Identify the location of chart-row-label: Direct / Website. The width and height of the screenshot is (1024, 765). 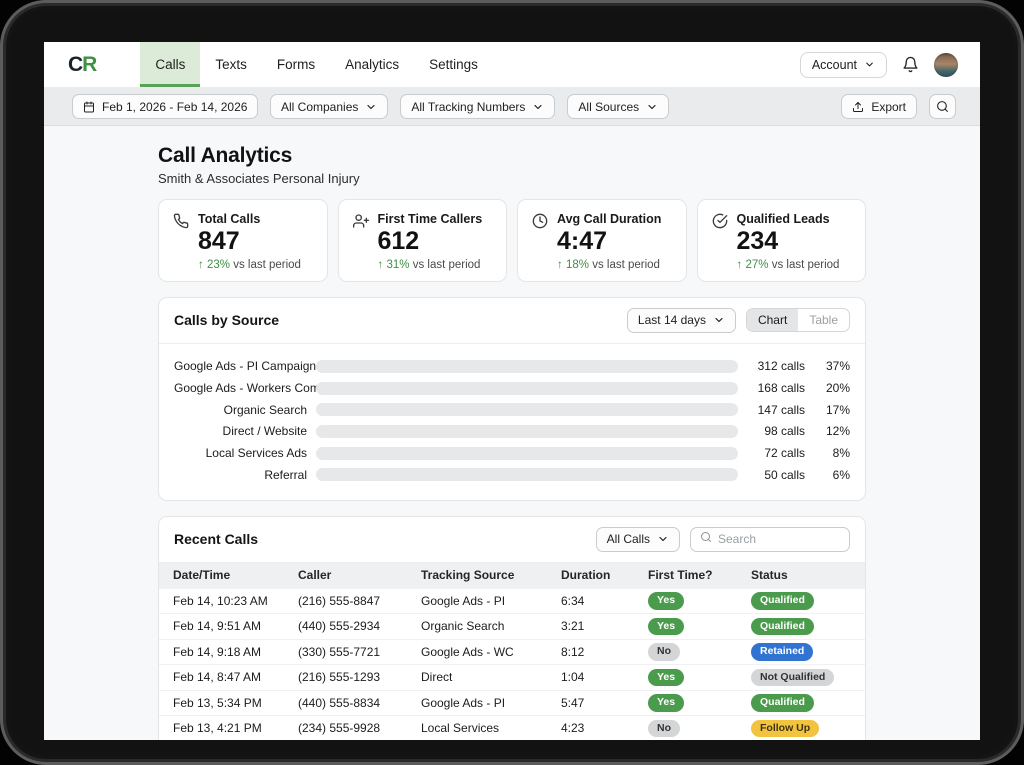
(264, 431).